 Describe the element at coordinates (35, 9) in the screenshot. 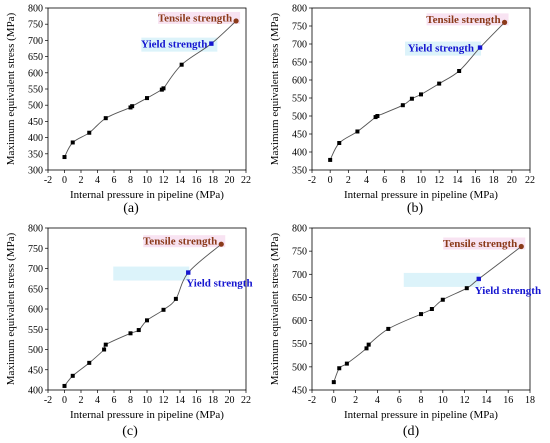

I see `y-tick-label: 800` at that location.